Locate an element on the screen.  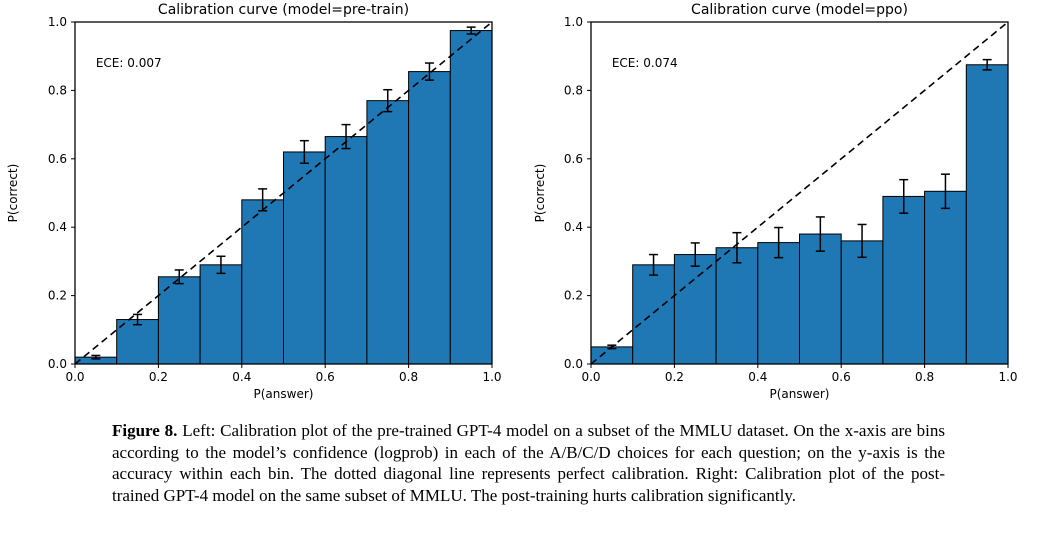
chart-title: Calibration curve (model=ppo) is located at coordinates (799, 10).